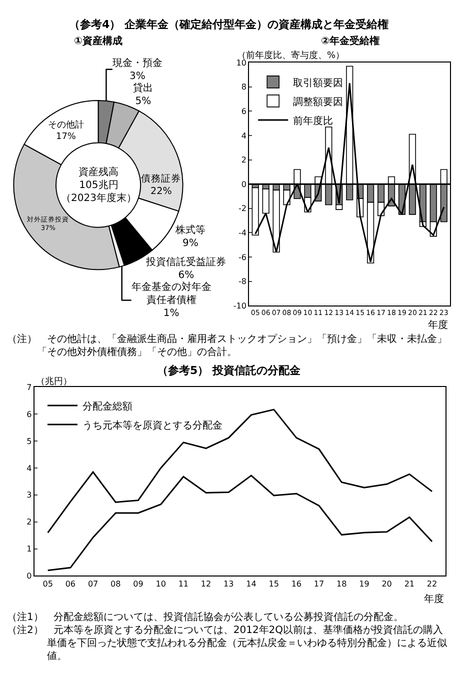  What do you see at coordinates (243, 87) in the screenshot?
I see `y-tick-label: 8` at bounding box center [243, 87].